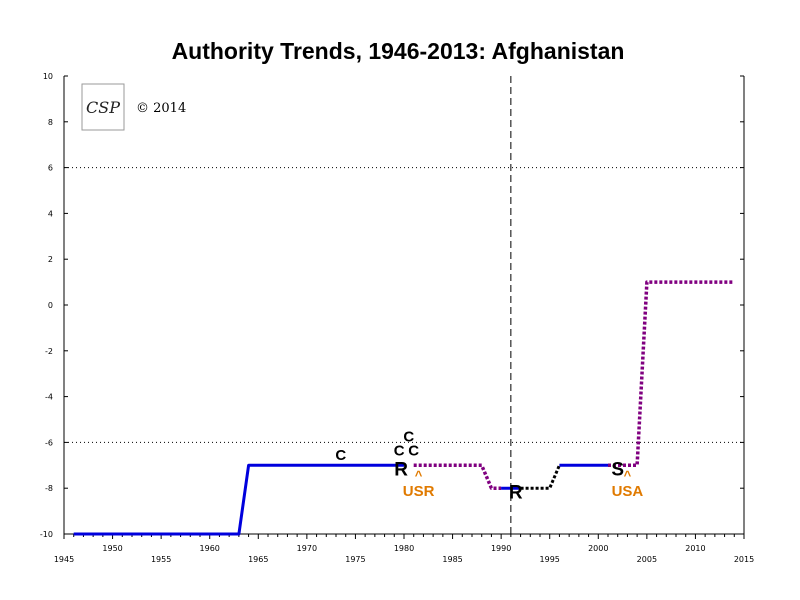  What do you see at coordinates (501, 548) in the screenshot?
I see `x-tick-label: 1990` at bounding box center [501, 548].